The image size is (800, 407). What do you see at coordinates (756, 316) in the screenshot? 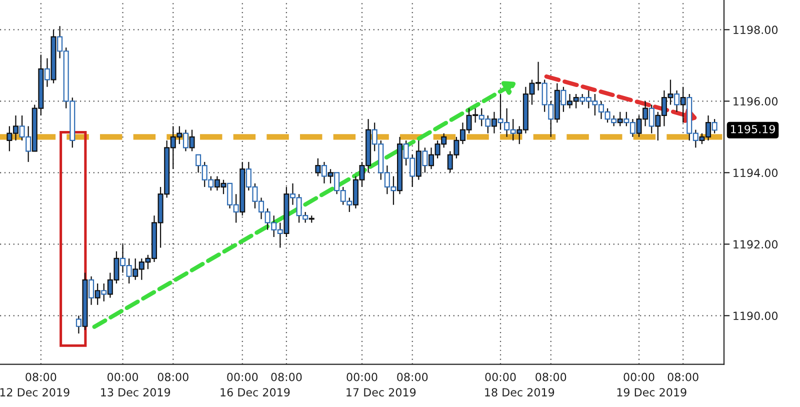
I see `y-tick-label: 1190.00` at bounding box center [756, 316].